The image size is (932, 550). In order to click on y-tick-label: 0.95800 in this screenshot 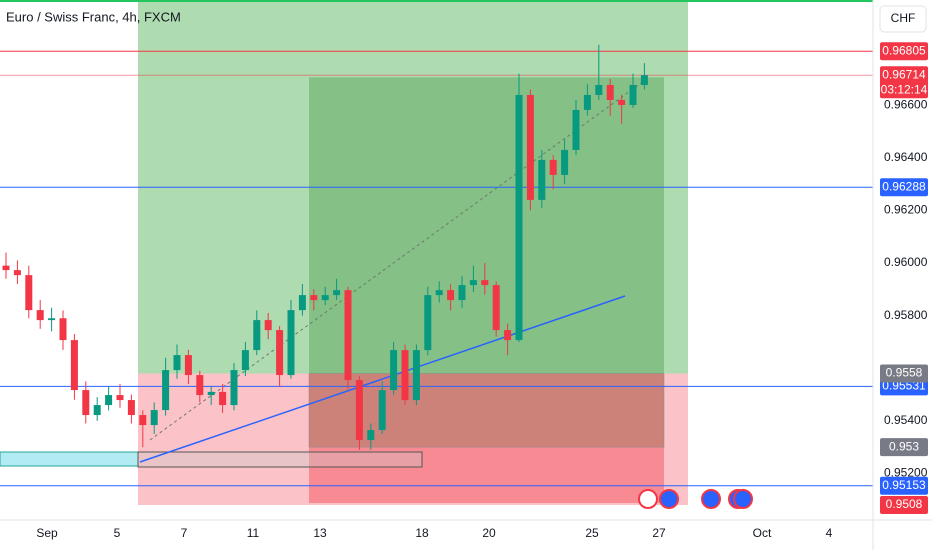, I will do `click(906, 315)`.